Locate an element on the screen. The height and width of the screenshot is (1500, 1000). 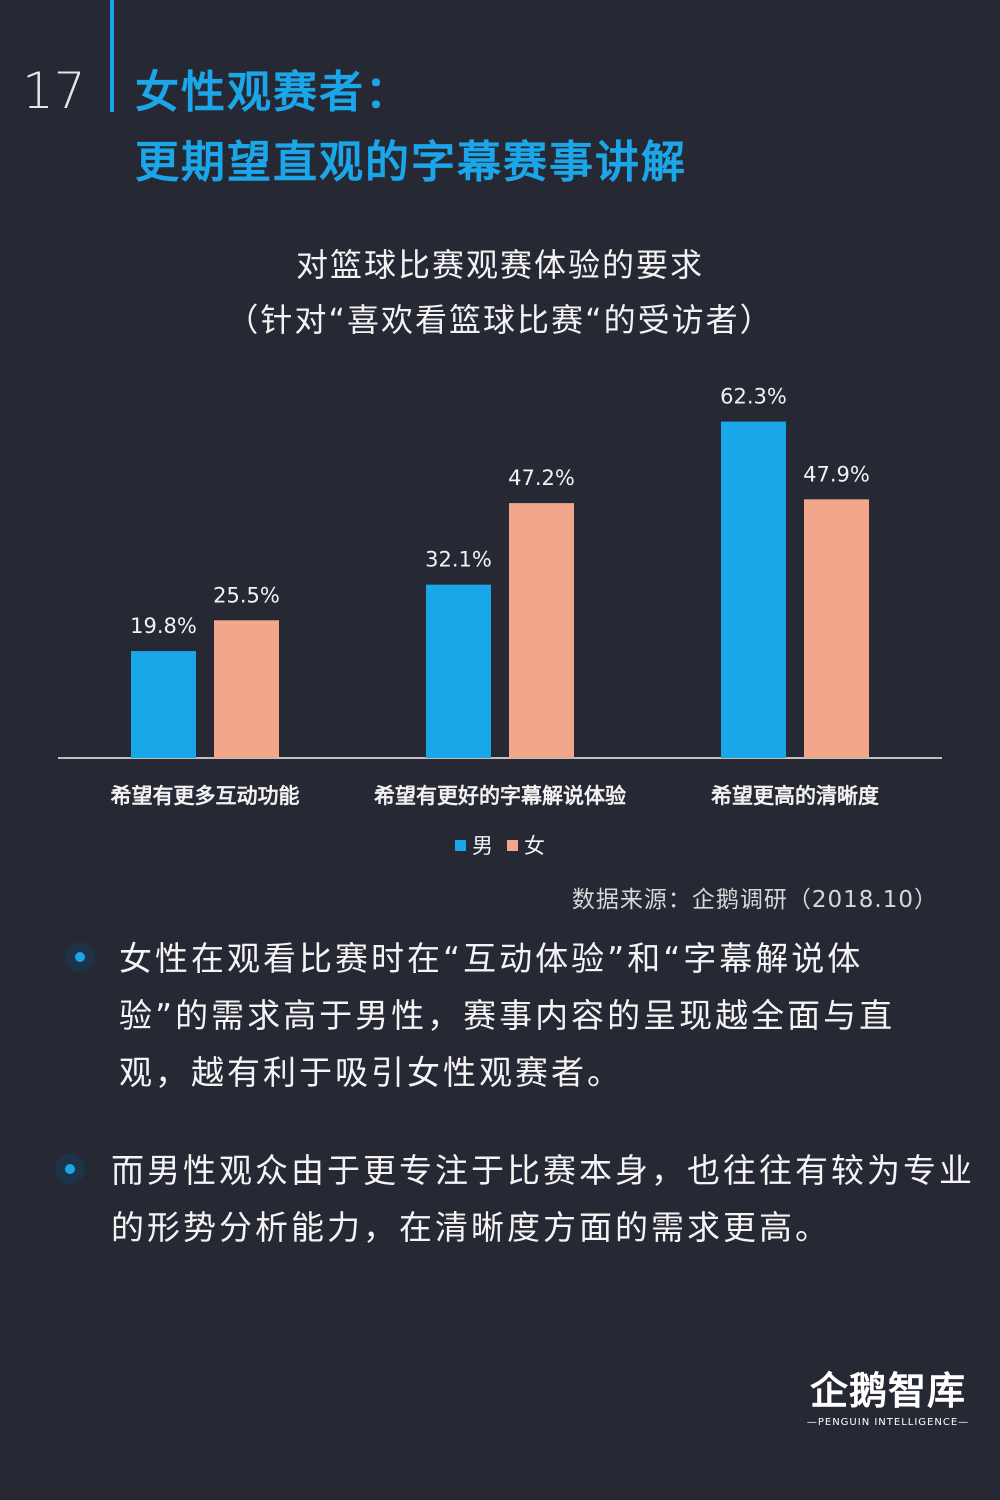
legend-item-male: 男 is located at coordinates (474, 845).